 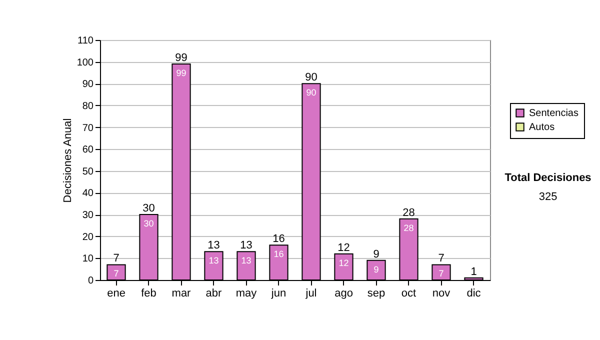 I want to click on x-tick-label: jul, so click(x=310, y=294).